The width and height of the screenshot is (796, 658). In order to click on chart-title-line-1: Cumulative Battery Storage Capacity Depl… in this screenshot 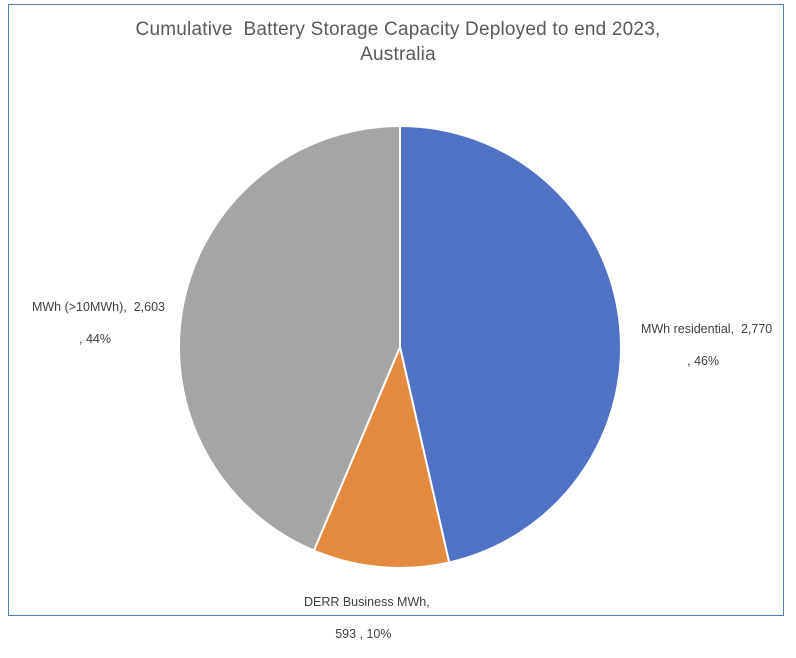, I will do `click(398, 29)`.